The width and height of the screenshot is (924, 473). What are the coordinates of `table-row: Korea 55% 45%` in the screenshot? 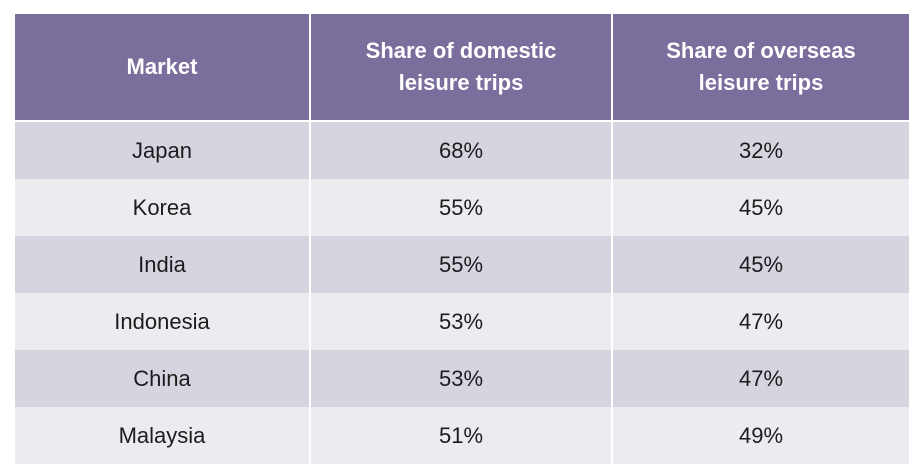 It's located at (462, 207).